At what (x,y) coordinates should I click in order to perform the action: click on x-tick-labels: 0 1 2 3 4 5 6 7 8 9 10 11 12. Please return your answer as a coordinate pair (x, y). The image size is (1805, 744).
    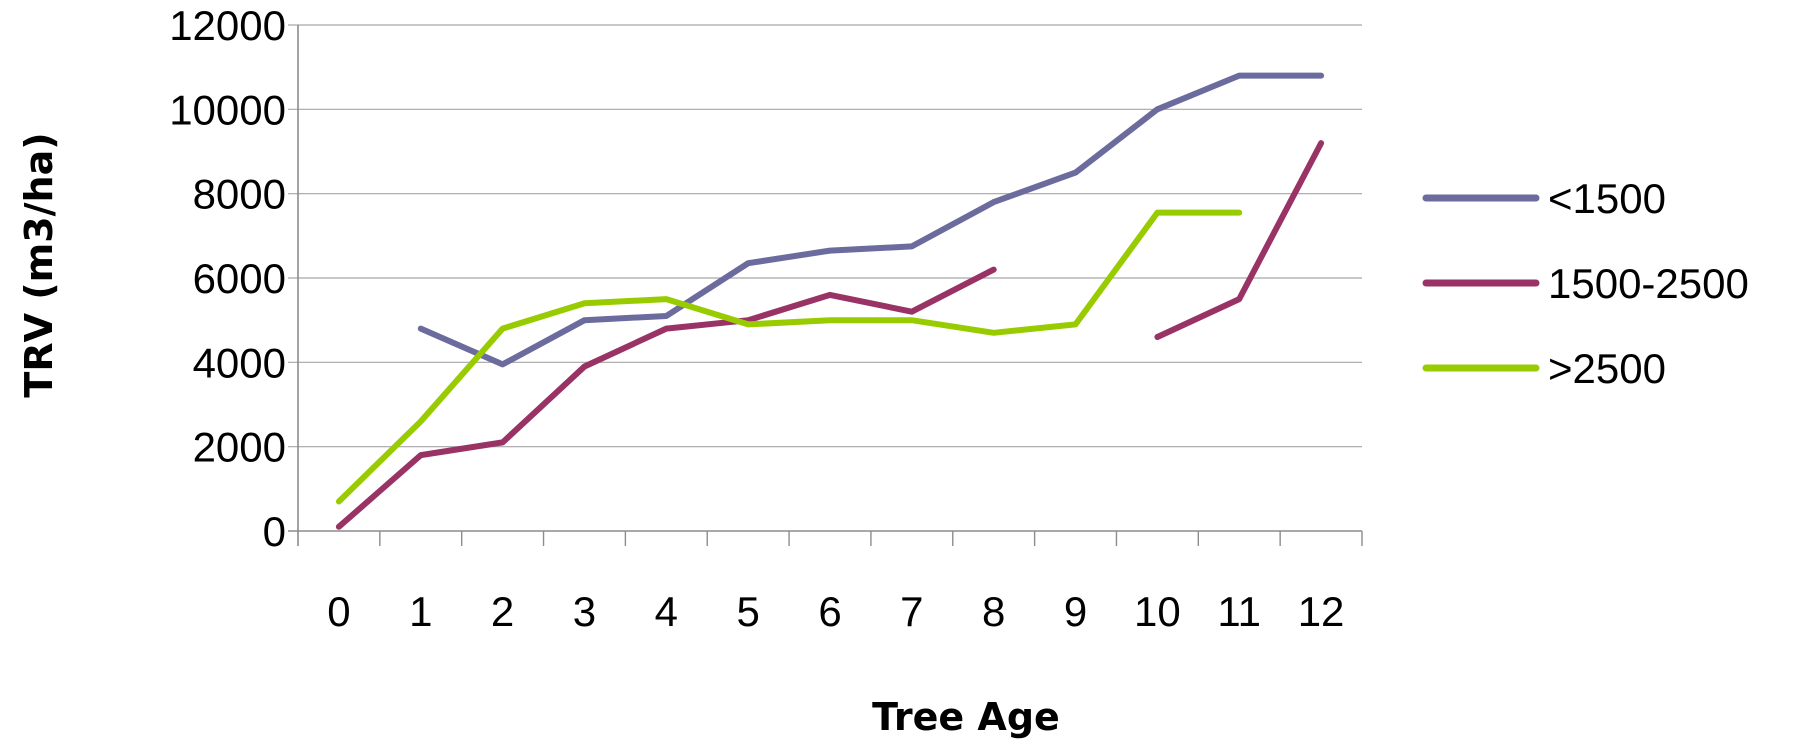
    Looking at the image, I should click on (835, 611).